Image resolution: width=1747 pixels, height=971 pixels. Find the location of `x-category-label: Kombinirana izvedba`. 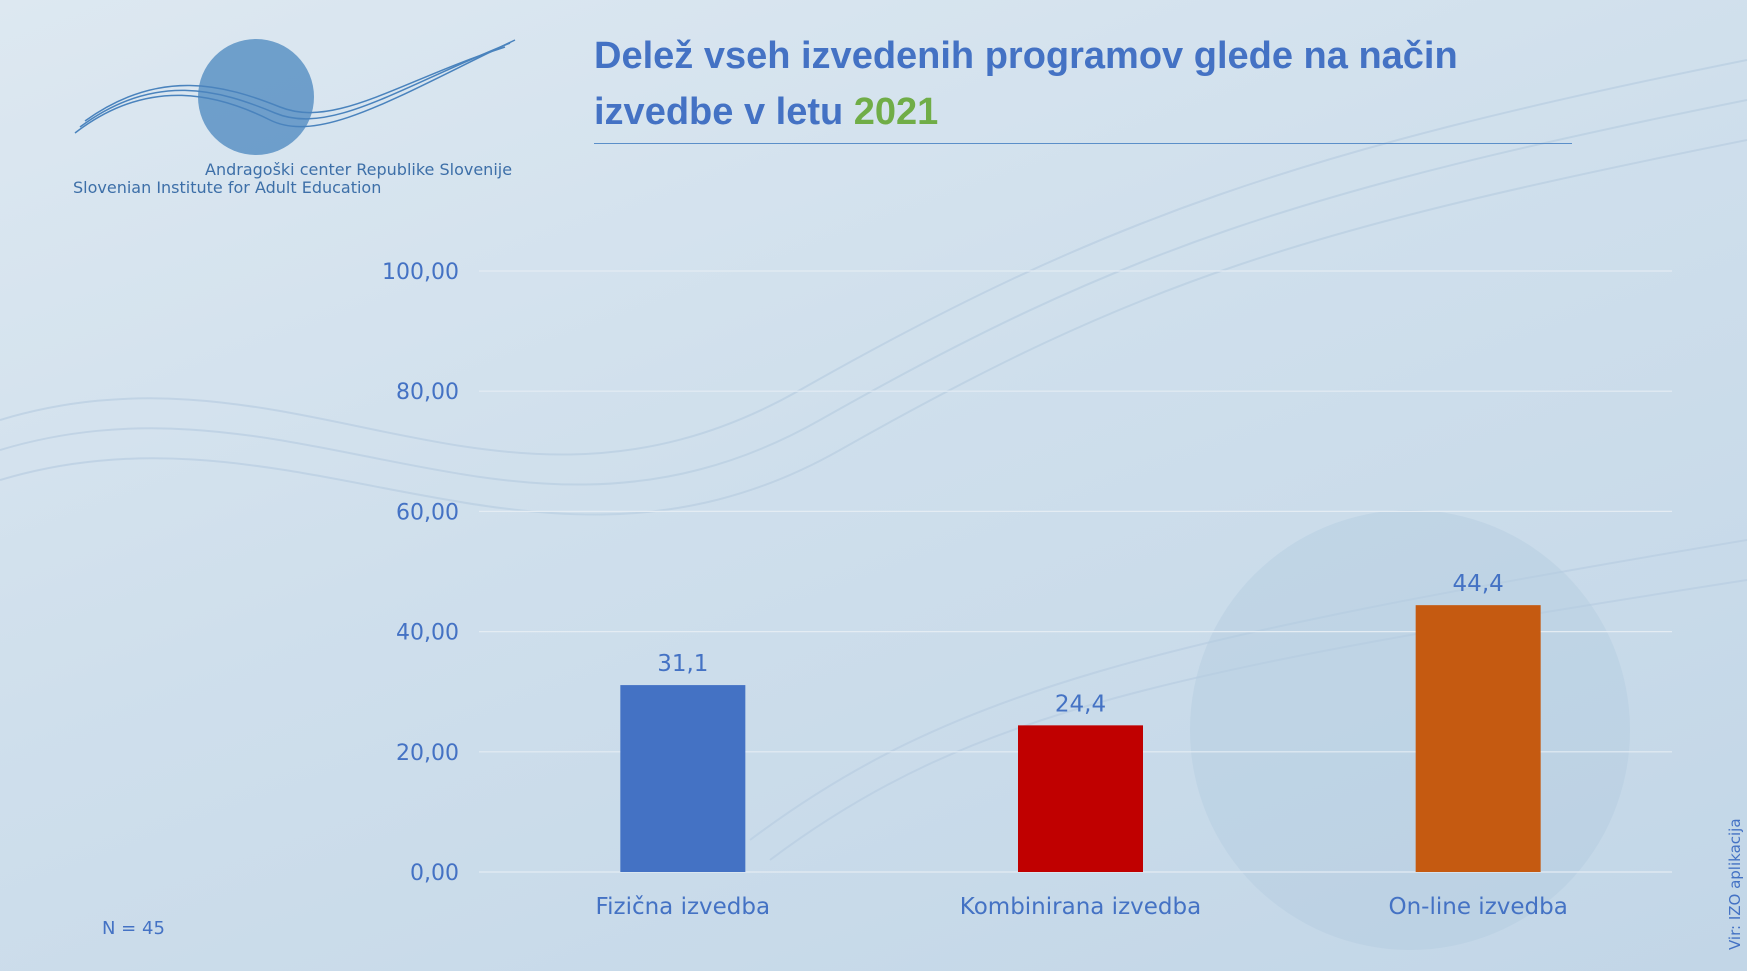

x-category-label: Kombinirana izvedba is located at coordinates (1080, 907).